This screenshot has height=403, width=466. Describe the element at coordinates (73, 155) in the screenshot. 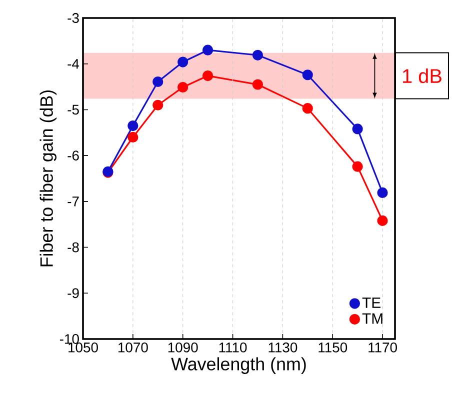

I see `y-tick-label: -6` at that location.